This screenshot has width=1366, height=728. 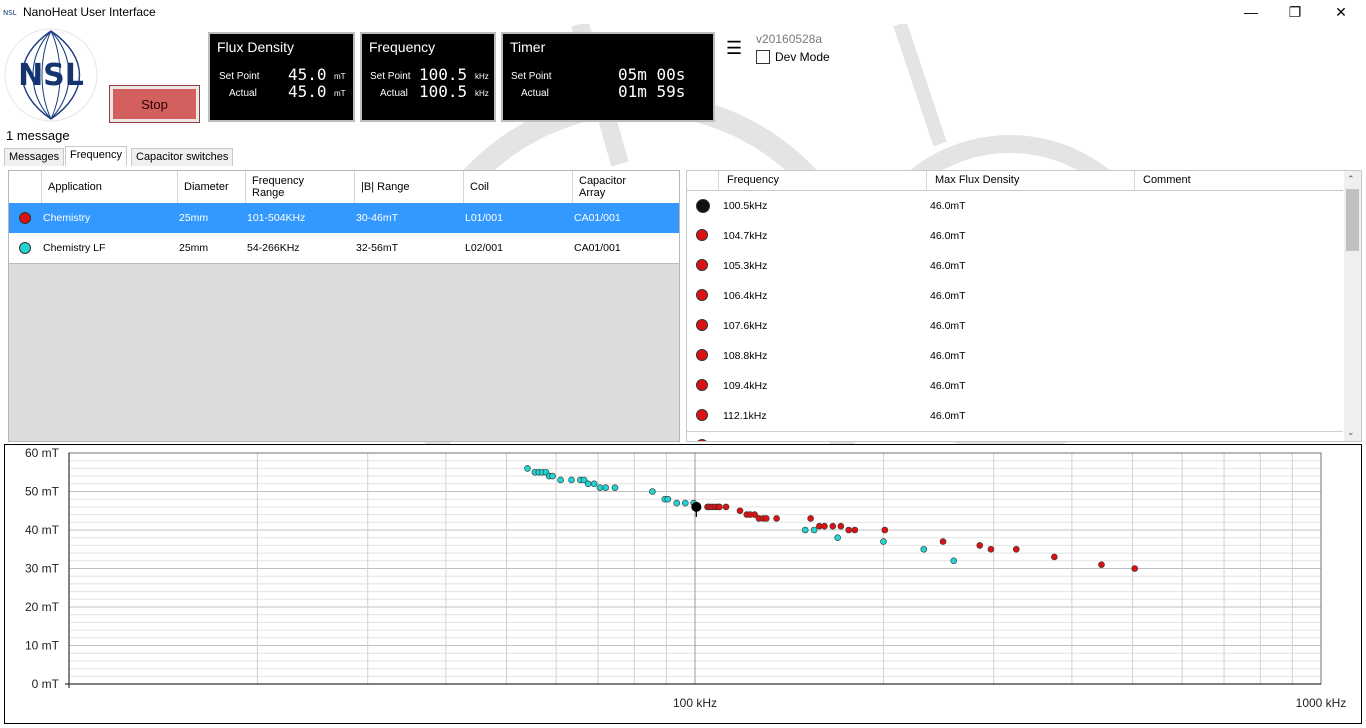 I want to click on frequency-actual-value: 100.5, so click(x=443, y=91).